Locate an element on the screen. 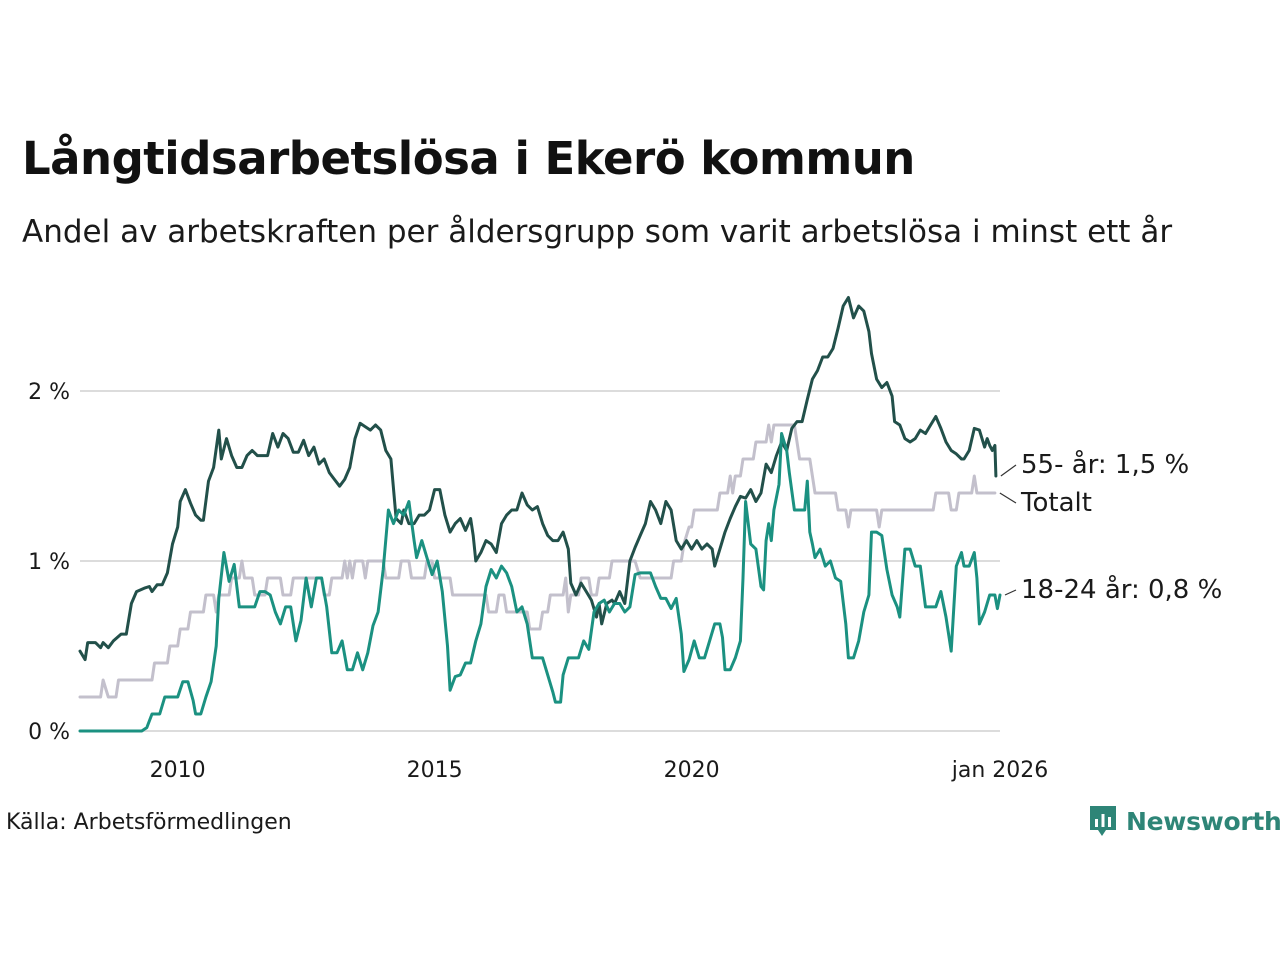  x-tick-label: 2020 is located at coordinates (692, 770).